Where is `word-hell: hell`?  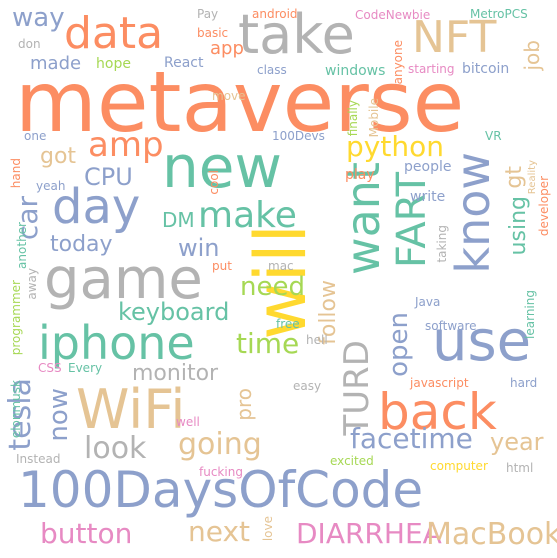
word-hell: hell is located at coordinates (317, 340).